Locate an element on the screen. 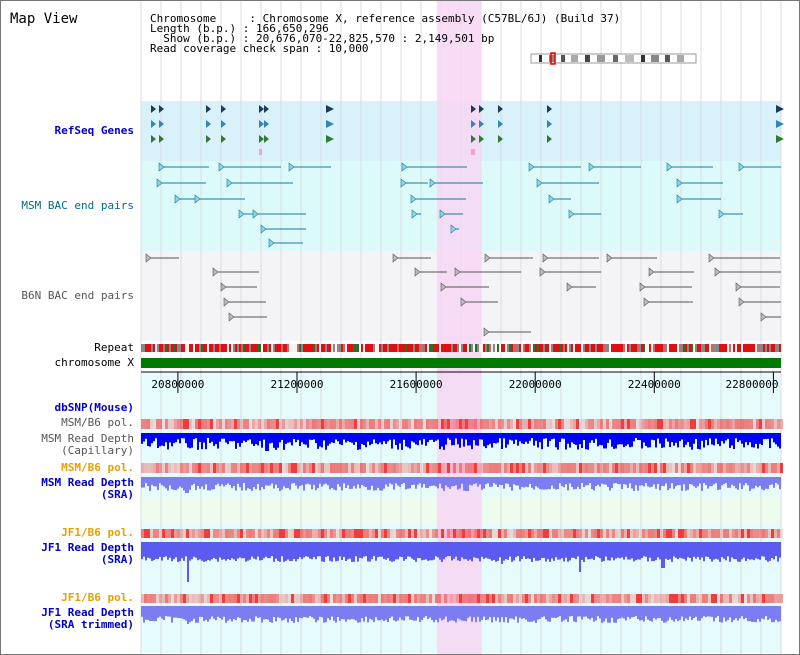  track-label-dbsnp: dbSNP(Mouse) is located at coordinates (94, 407).